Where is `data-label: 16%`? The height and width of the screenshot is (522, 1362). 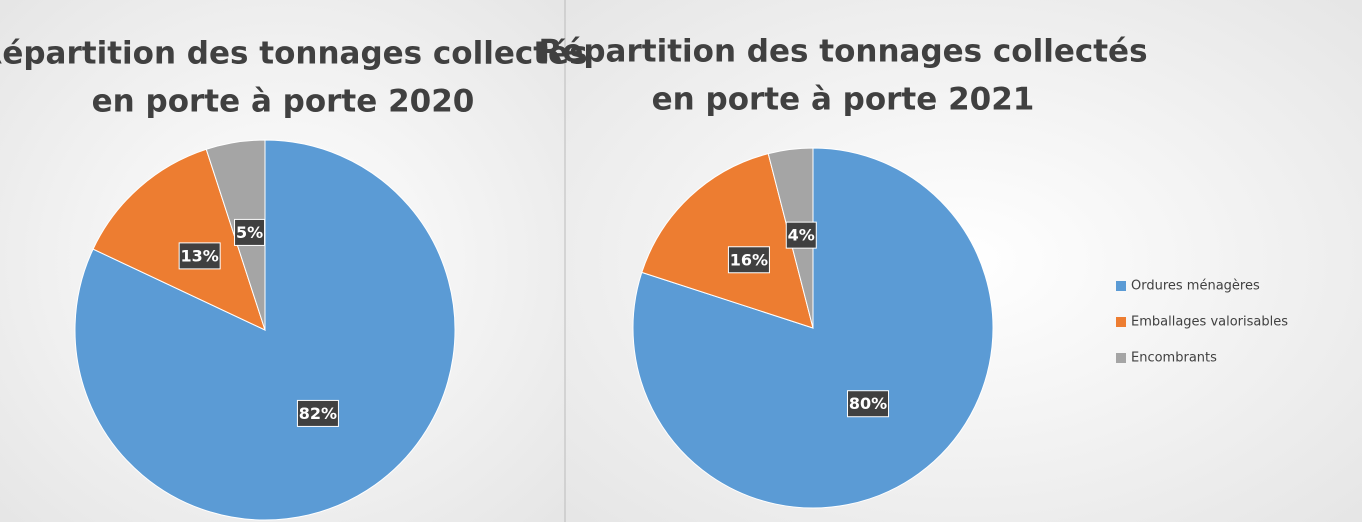 data-label: 16% is located at coordinates (748, 260).